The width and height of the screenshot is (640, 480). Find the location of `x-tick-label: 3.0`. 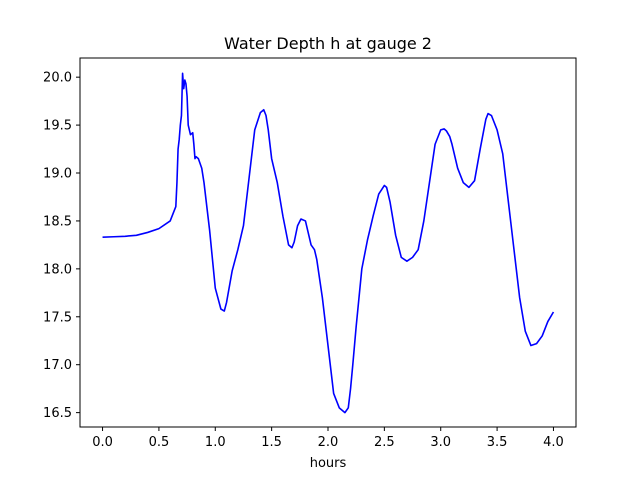

x-tick-label: 3.0 is located at coordinates (440, 442).